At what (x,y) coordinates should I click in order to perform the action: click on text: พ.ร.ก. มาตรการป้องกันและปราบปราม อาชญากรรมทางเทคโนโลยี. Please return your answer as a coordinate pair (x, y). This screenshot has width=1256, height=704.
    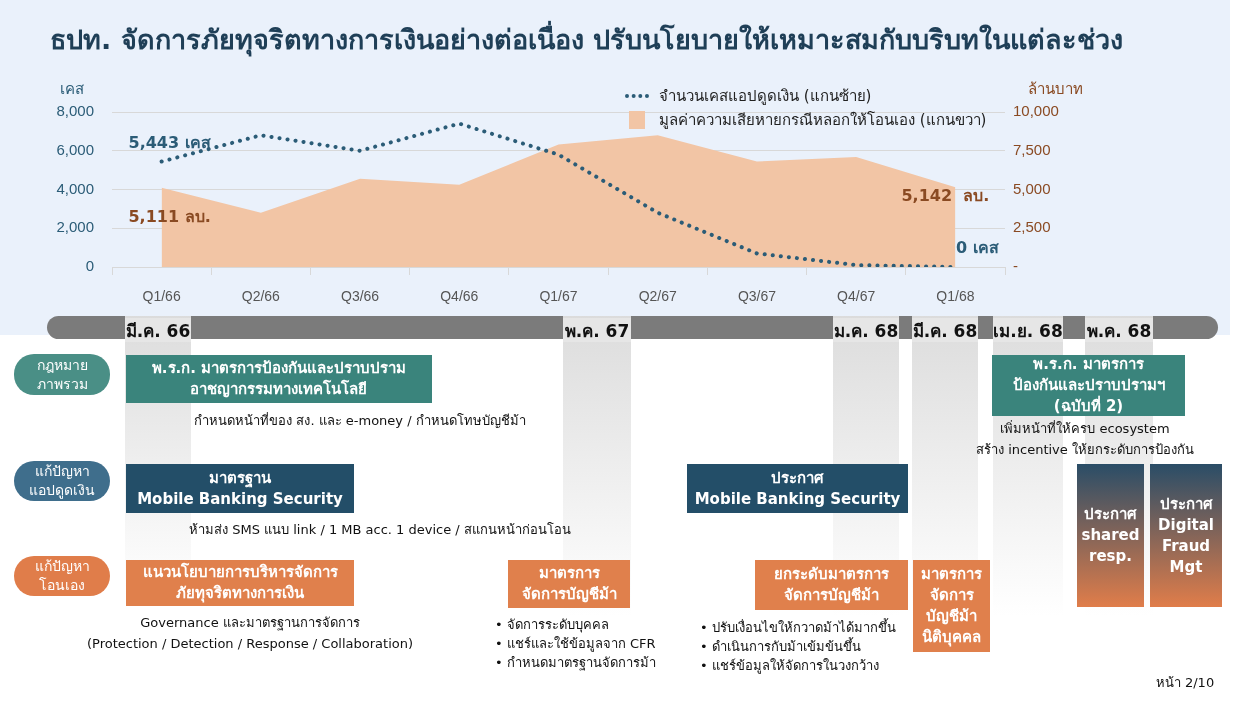
    Looking at the image, I should click on (279, 379).